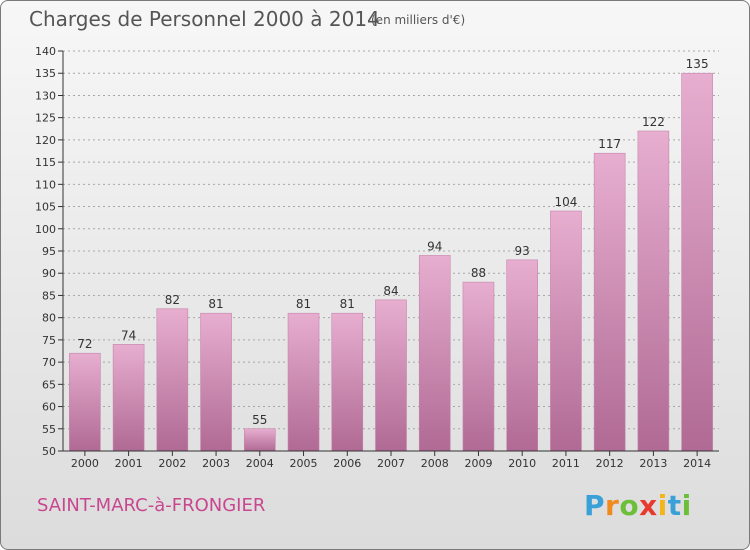 The height and width of the screenshot is (550, 750). I want to click on x-tick-label: 2009, so click(478, 463).